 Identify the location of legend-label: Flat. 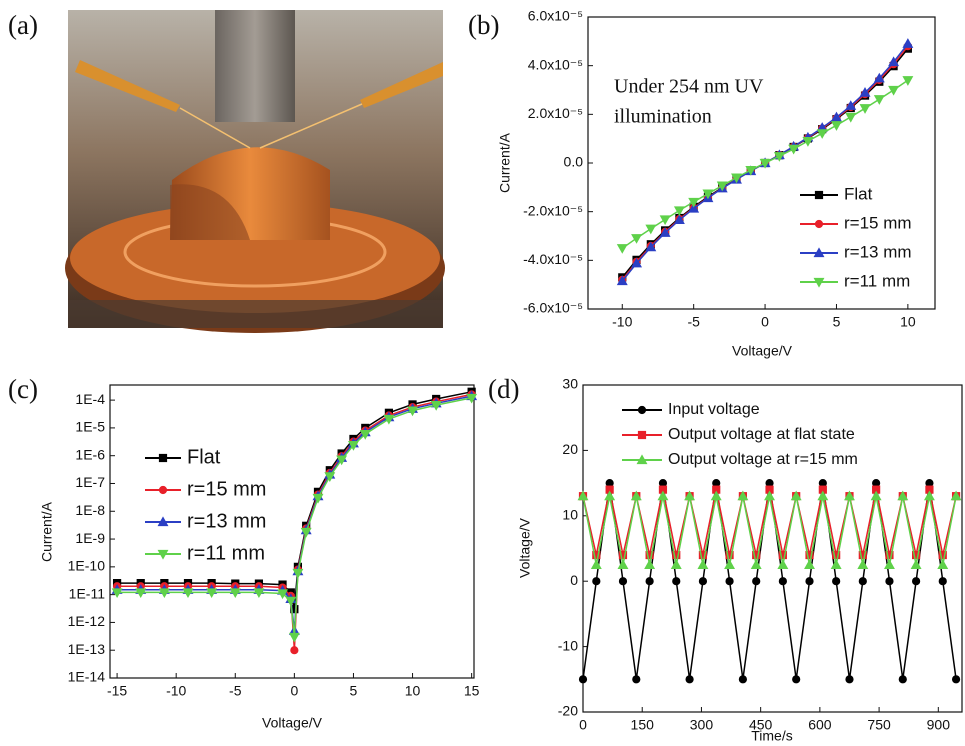
(204, 457).